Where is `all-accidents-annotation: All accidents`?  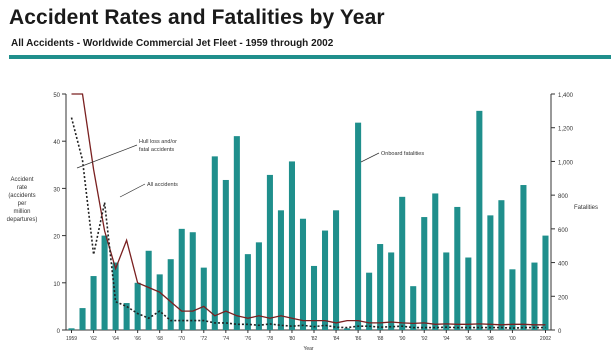
all-accidents-annotation: All accidents is located at coordinates (162, 185).